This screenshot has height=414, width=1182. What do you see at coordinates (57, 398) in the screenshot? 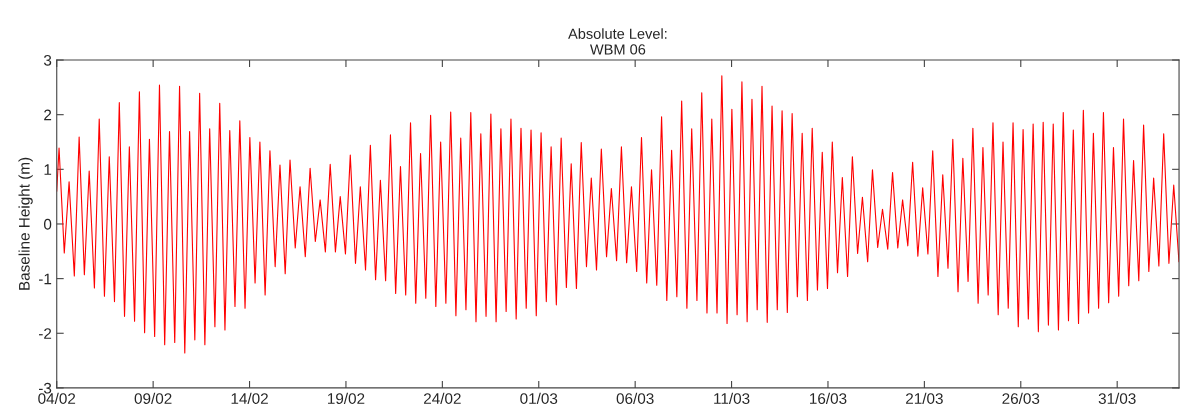
I see `x-tick-label: 04/02` at bounding box center [57, 398].